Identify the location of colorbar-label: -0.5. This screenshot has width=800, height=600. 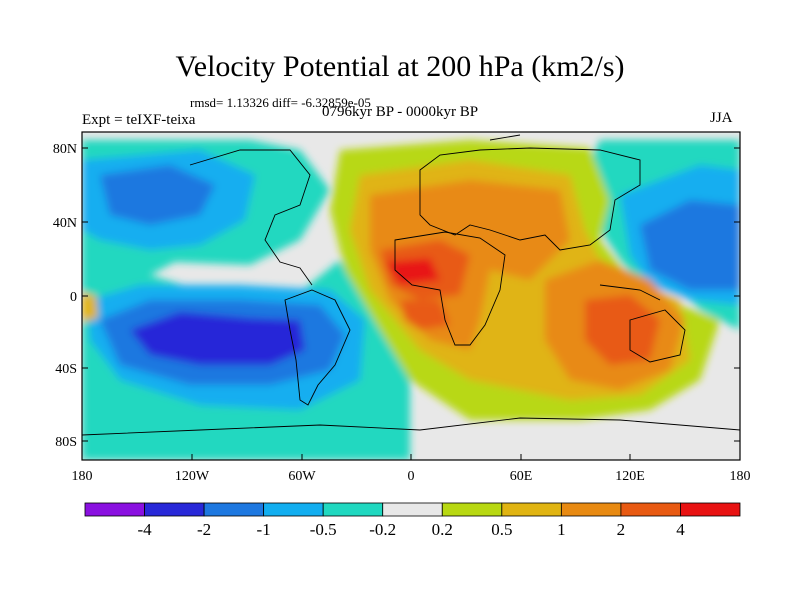
(323, 529).